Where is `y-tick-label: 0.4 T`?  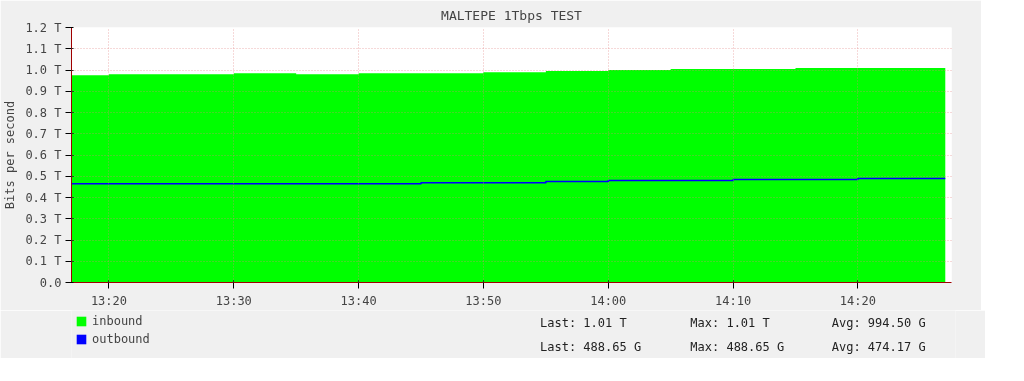
y-tick-label: 0.4 T is located at coordinates (43, 197).